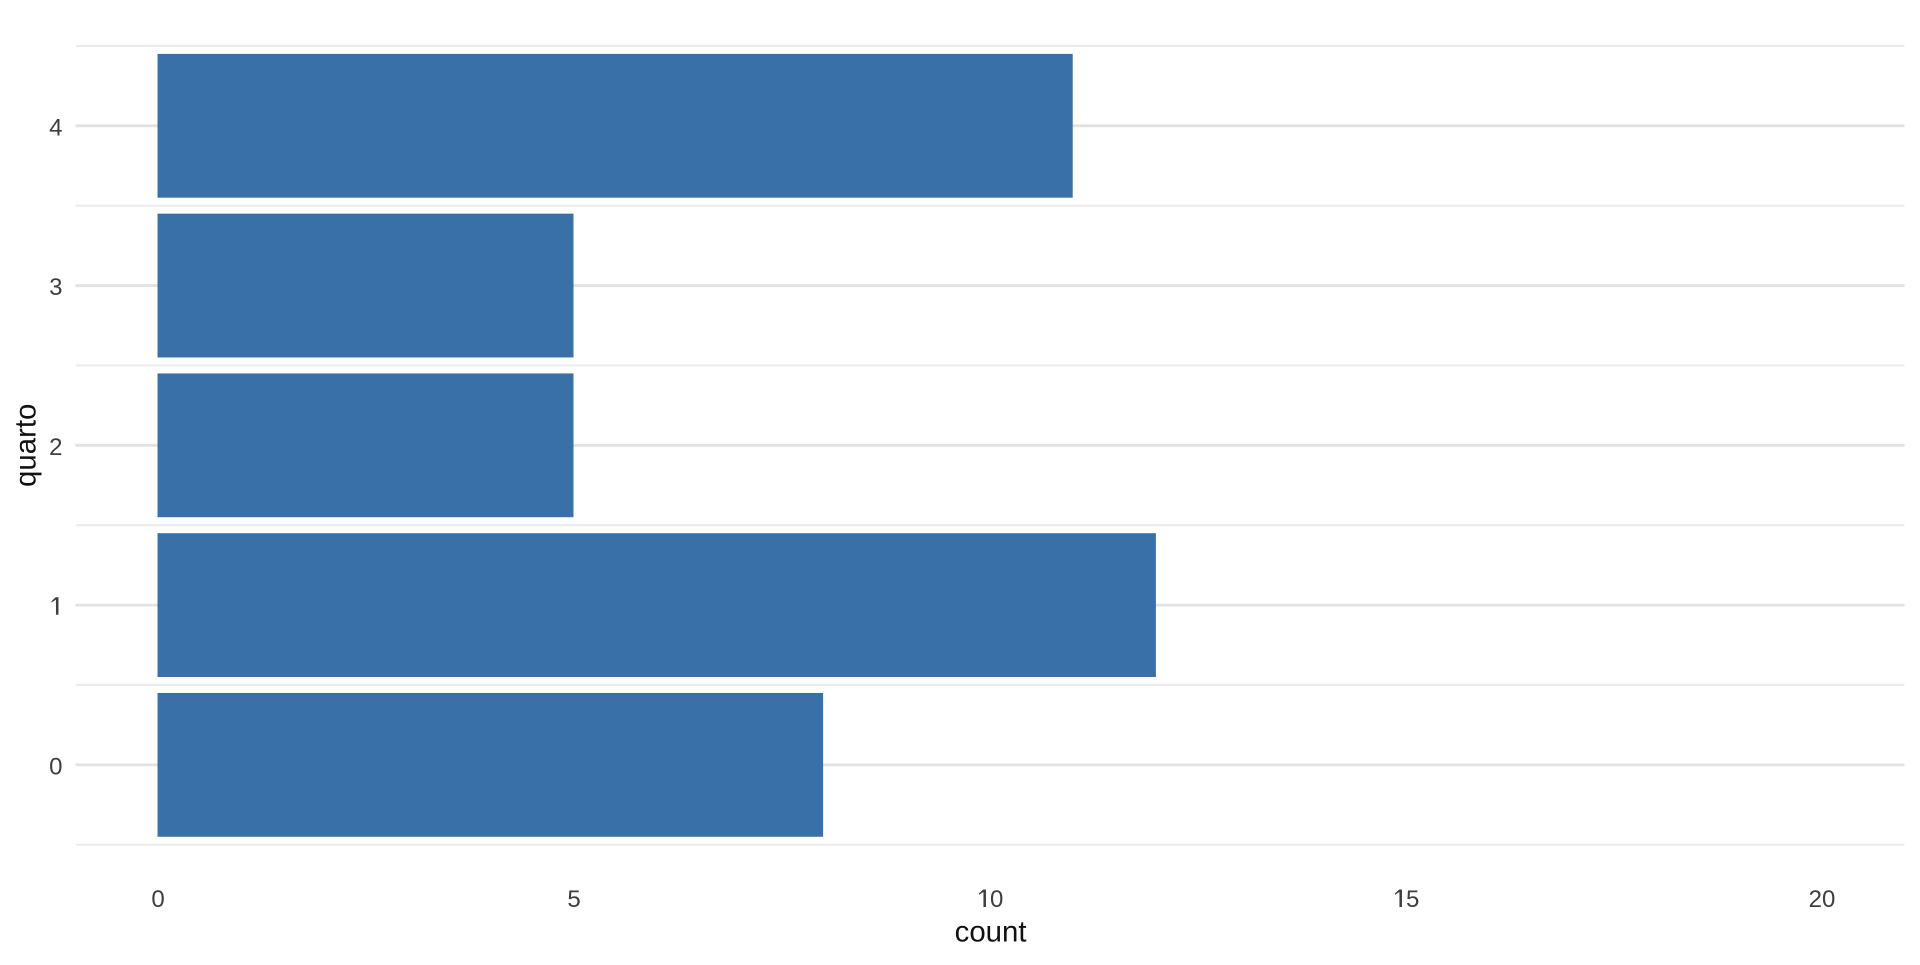 Image resolution: width=1920 pixels, height=965 pixels. I want to click on svg-text: quarto, so click(26, 445).